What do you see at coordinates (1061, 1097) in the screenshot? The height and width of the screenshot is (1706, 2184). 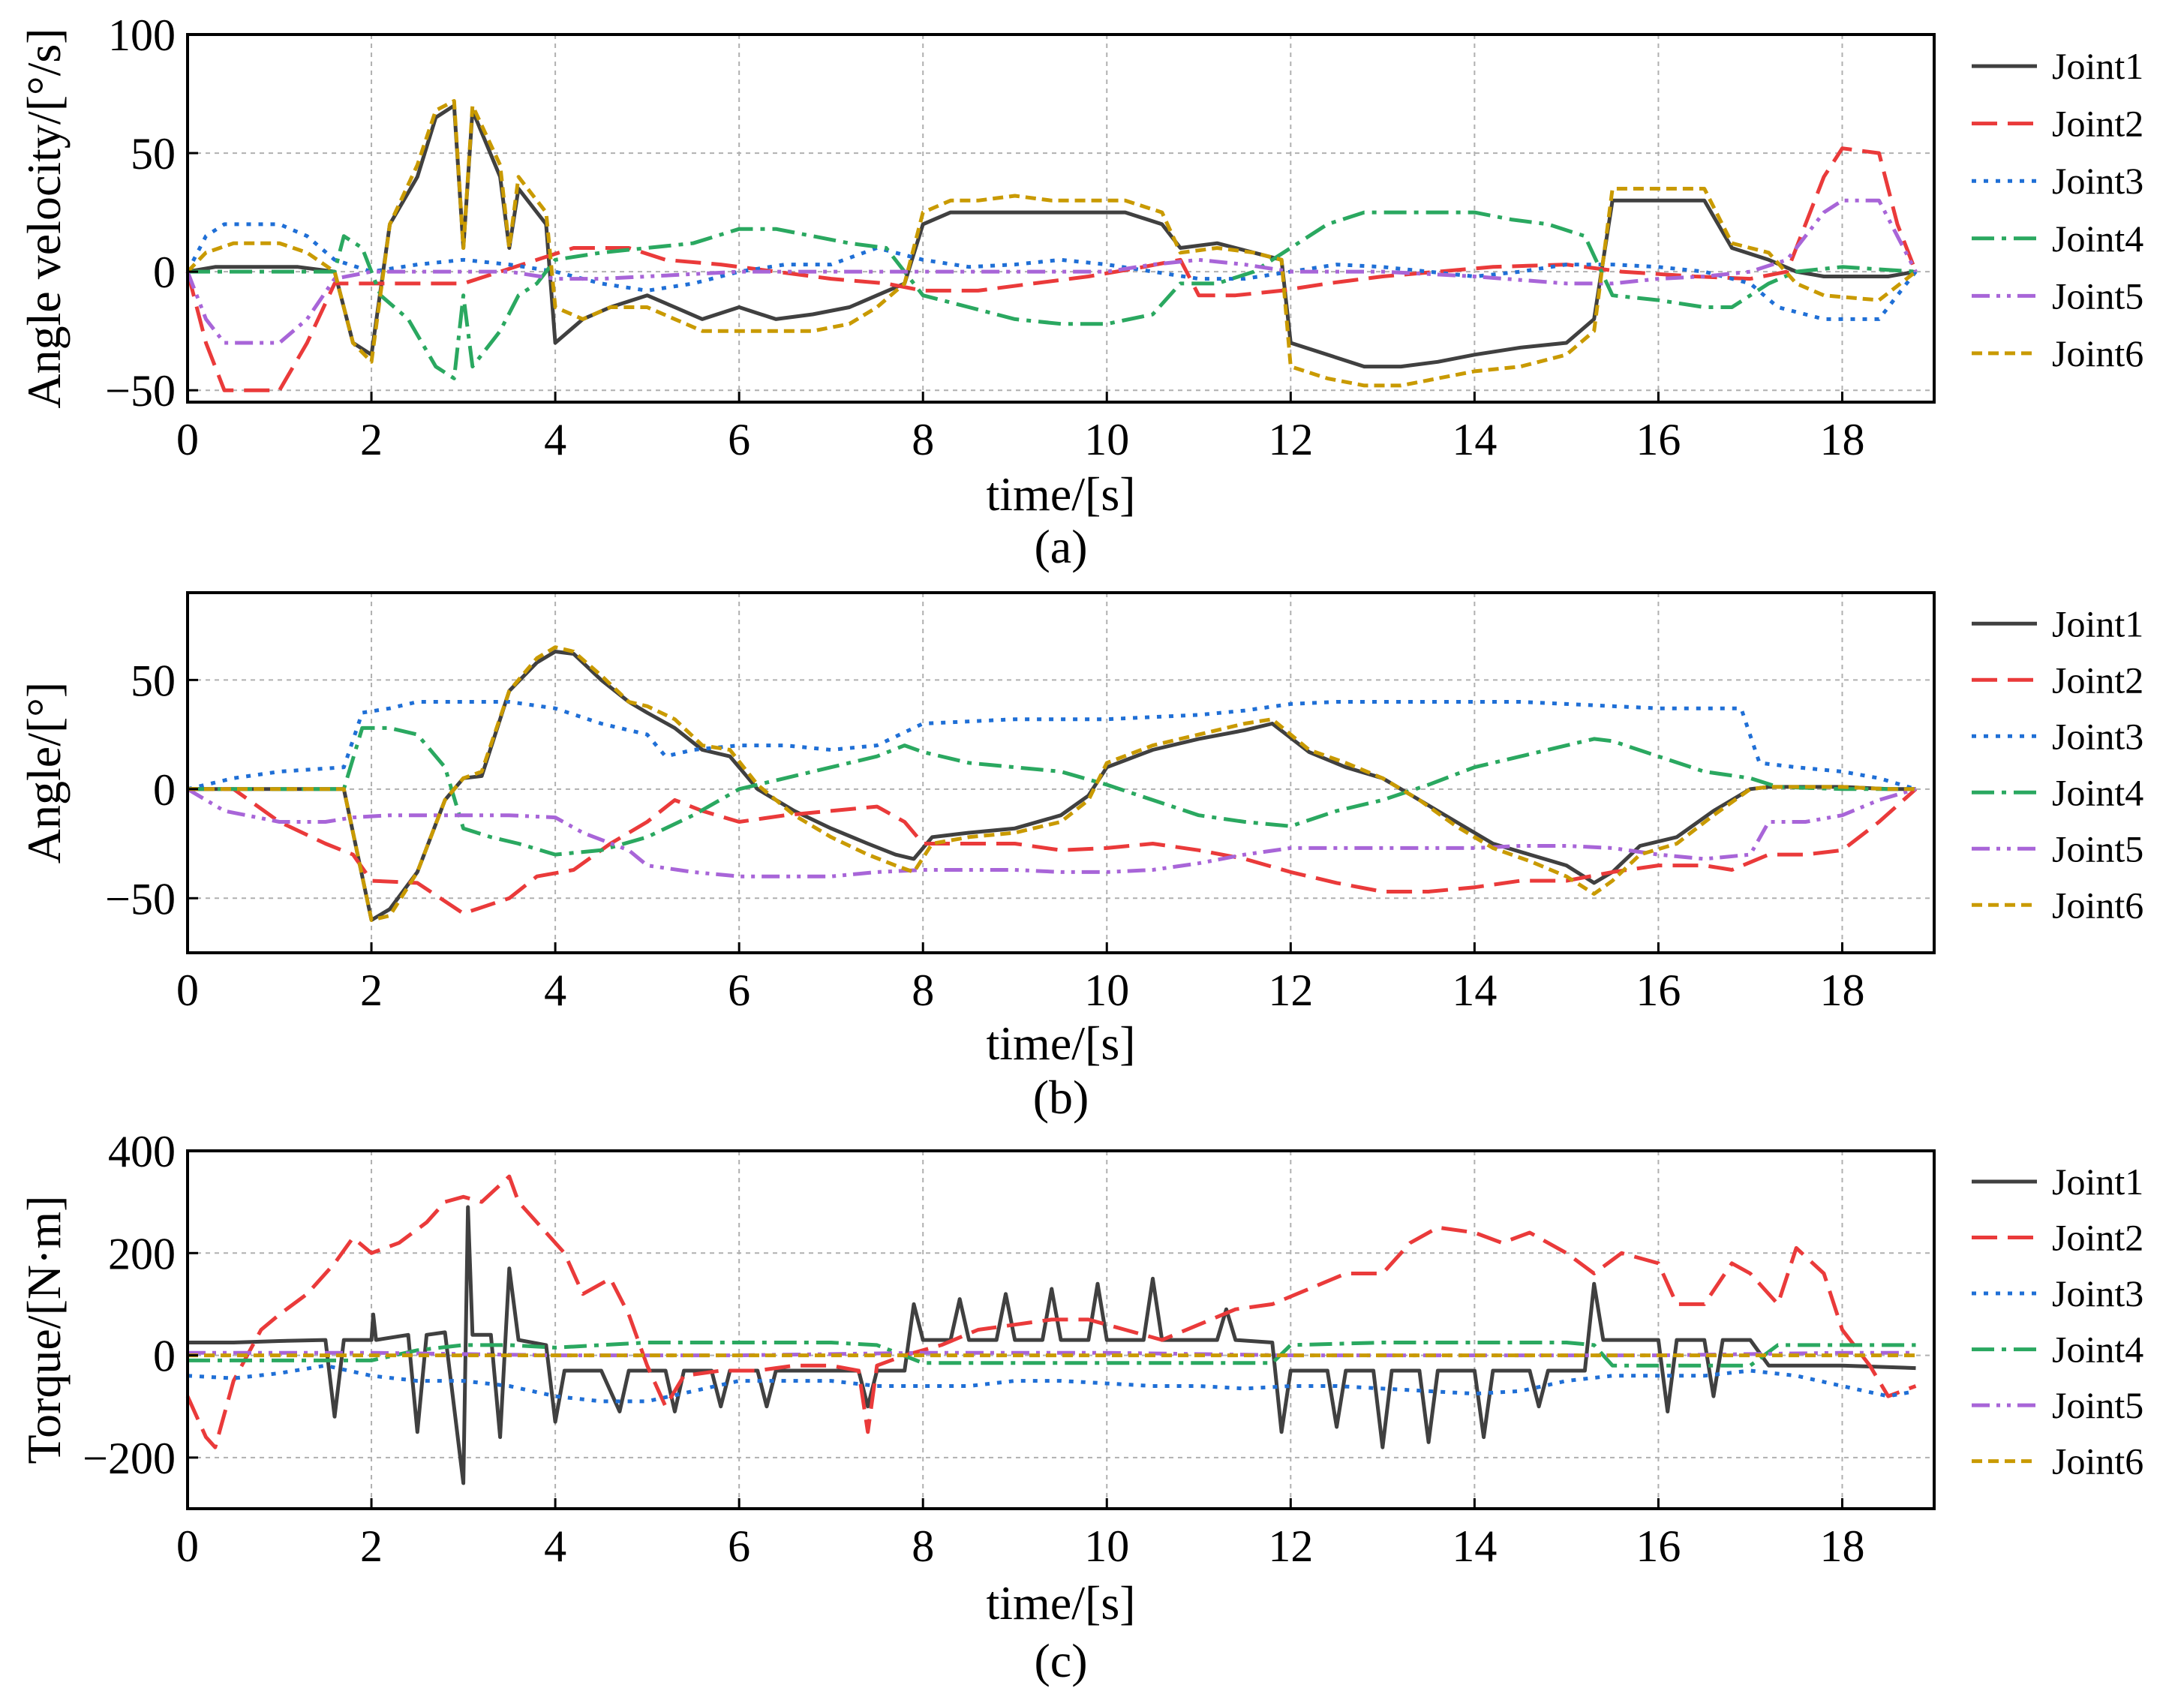 I see `panel-caption: (b)` at bounding box center [1061, 1097].